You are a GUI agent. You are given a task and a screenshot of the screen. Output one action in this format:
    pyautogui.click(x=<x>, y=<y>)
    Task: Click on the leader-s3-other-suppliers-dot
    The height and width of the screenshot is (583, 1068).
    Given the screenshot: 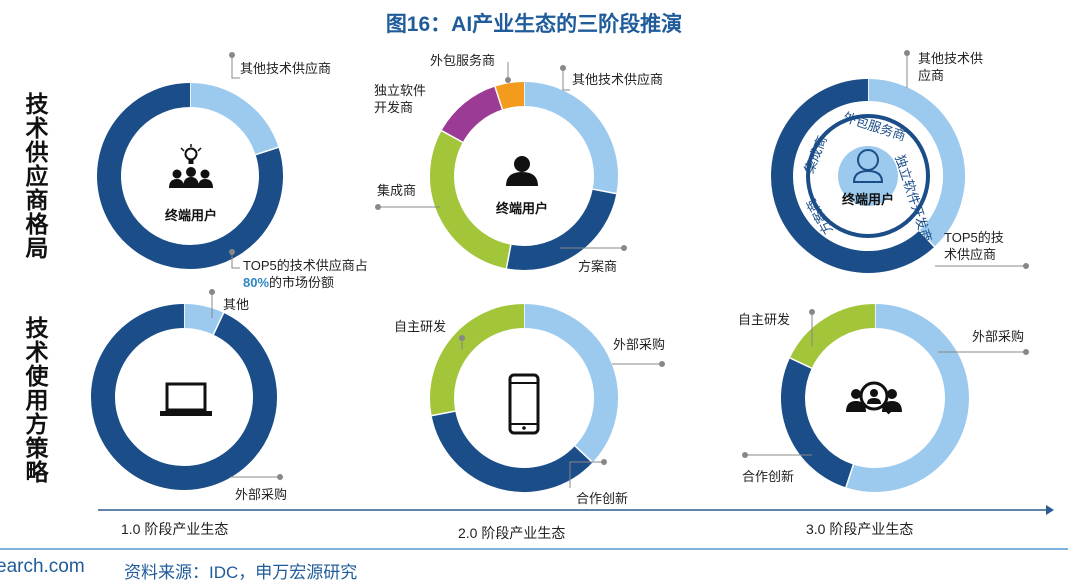 What is the action you would take?
    pyautogui.click(x=907, y=53)
    